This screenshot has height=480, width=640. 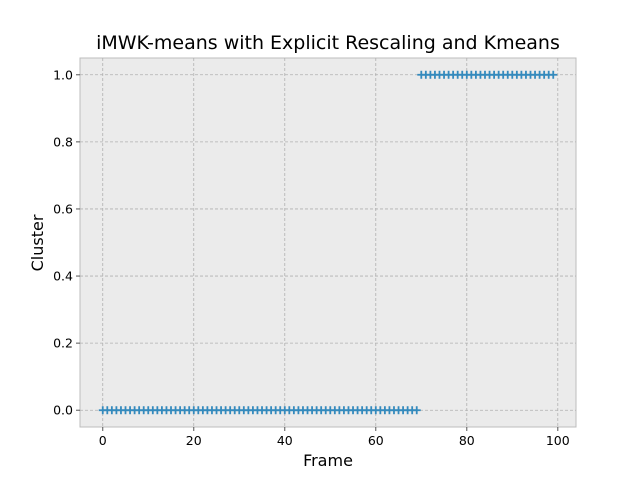 What do you see at coordinates (376, 440) in the screenshot?
I see `x-tick-label: 60` at bounding box center [376, 440].